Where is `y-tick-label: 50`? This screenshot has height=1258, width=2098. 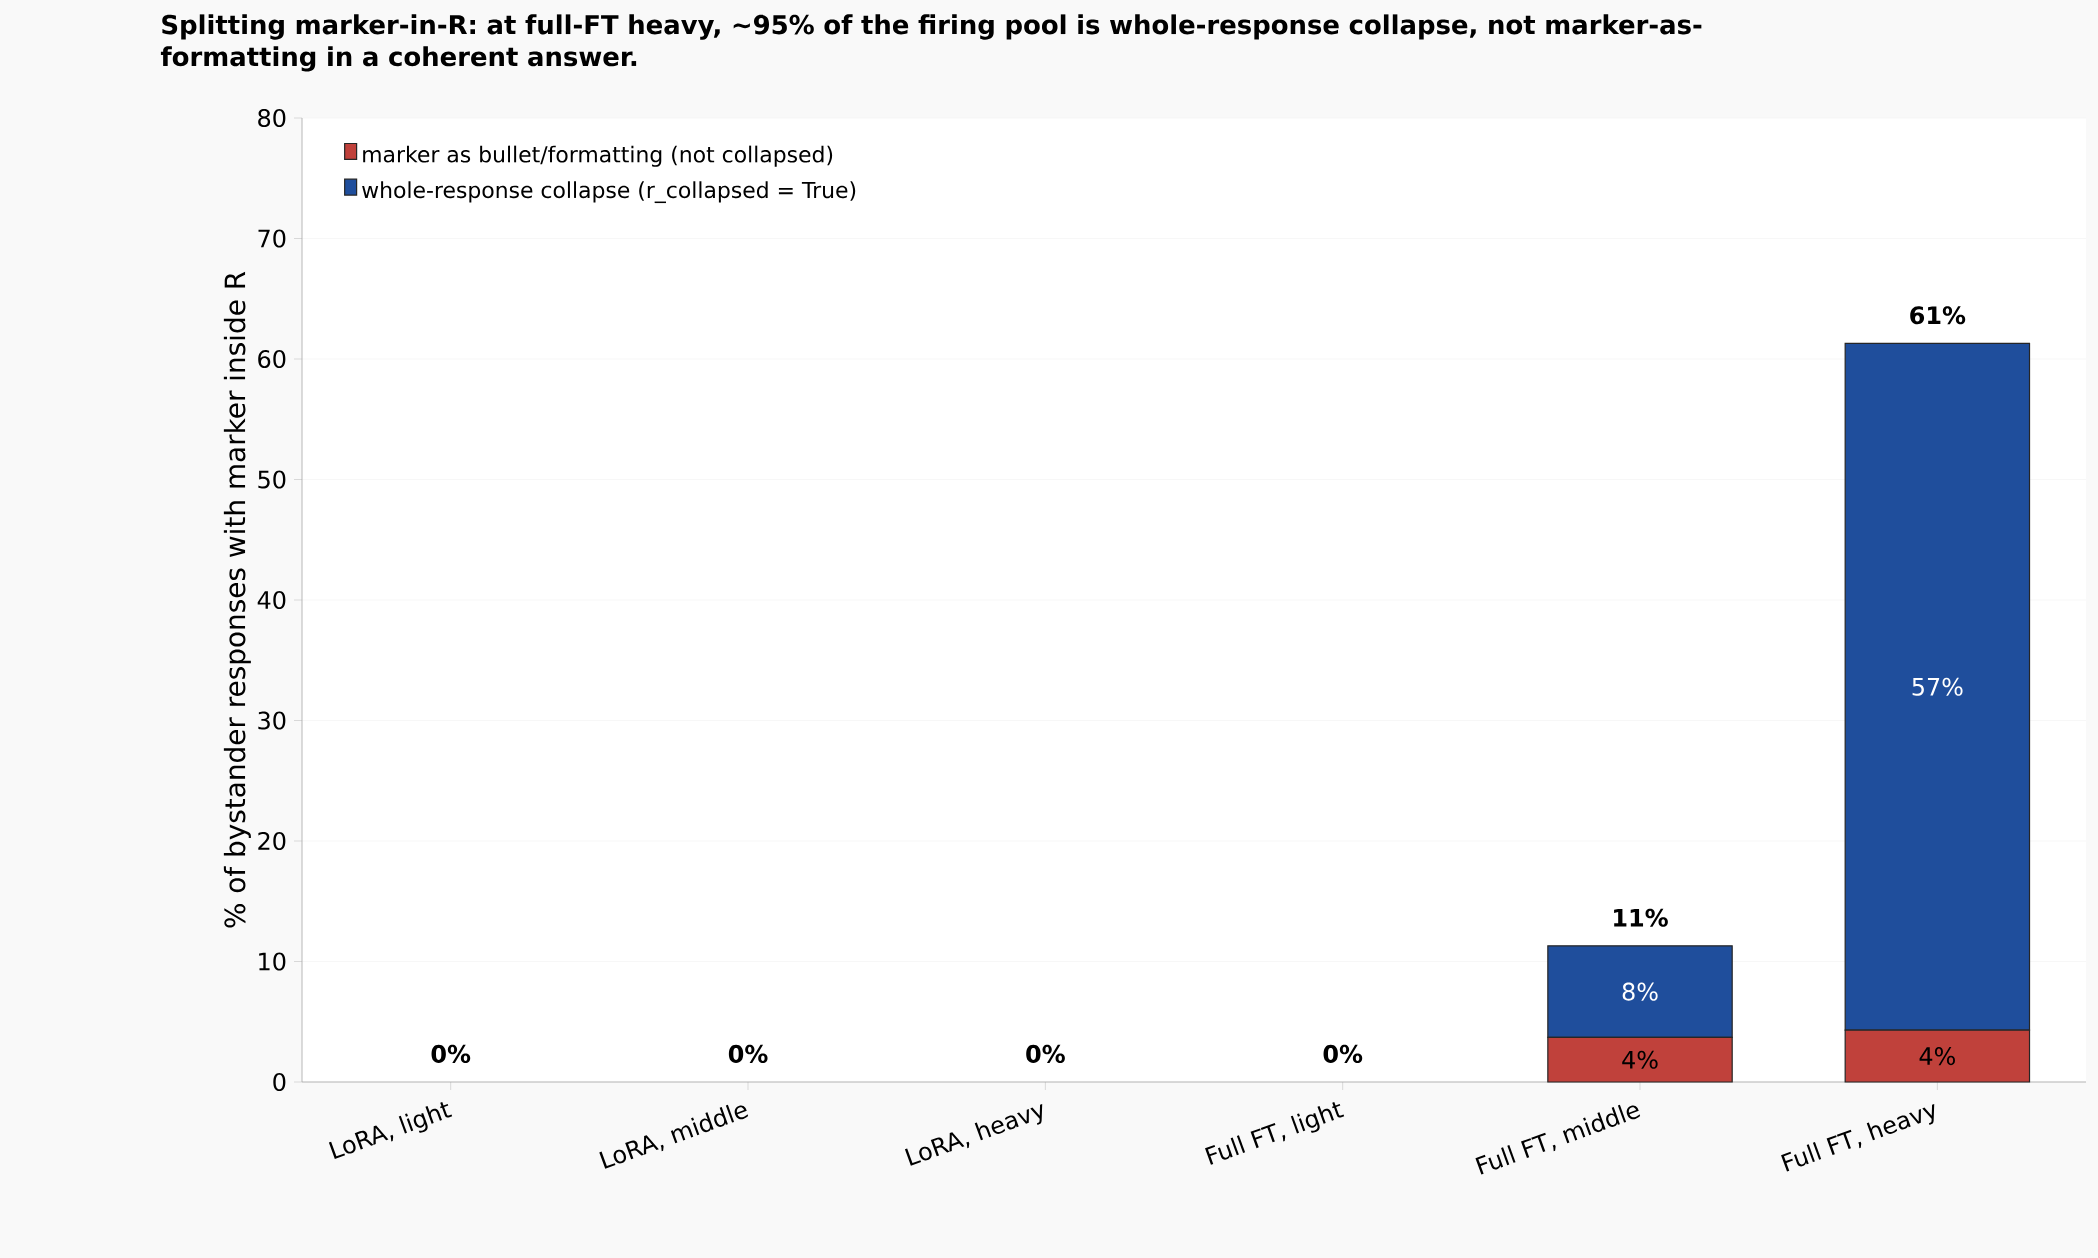 y-tick-label: 50 is located at coordinates (272, 479).